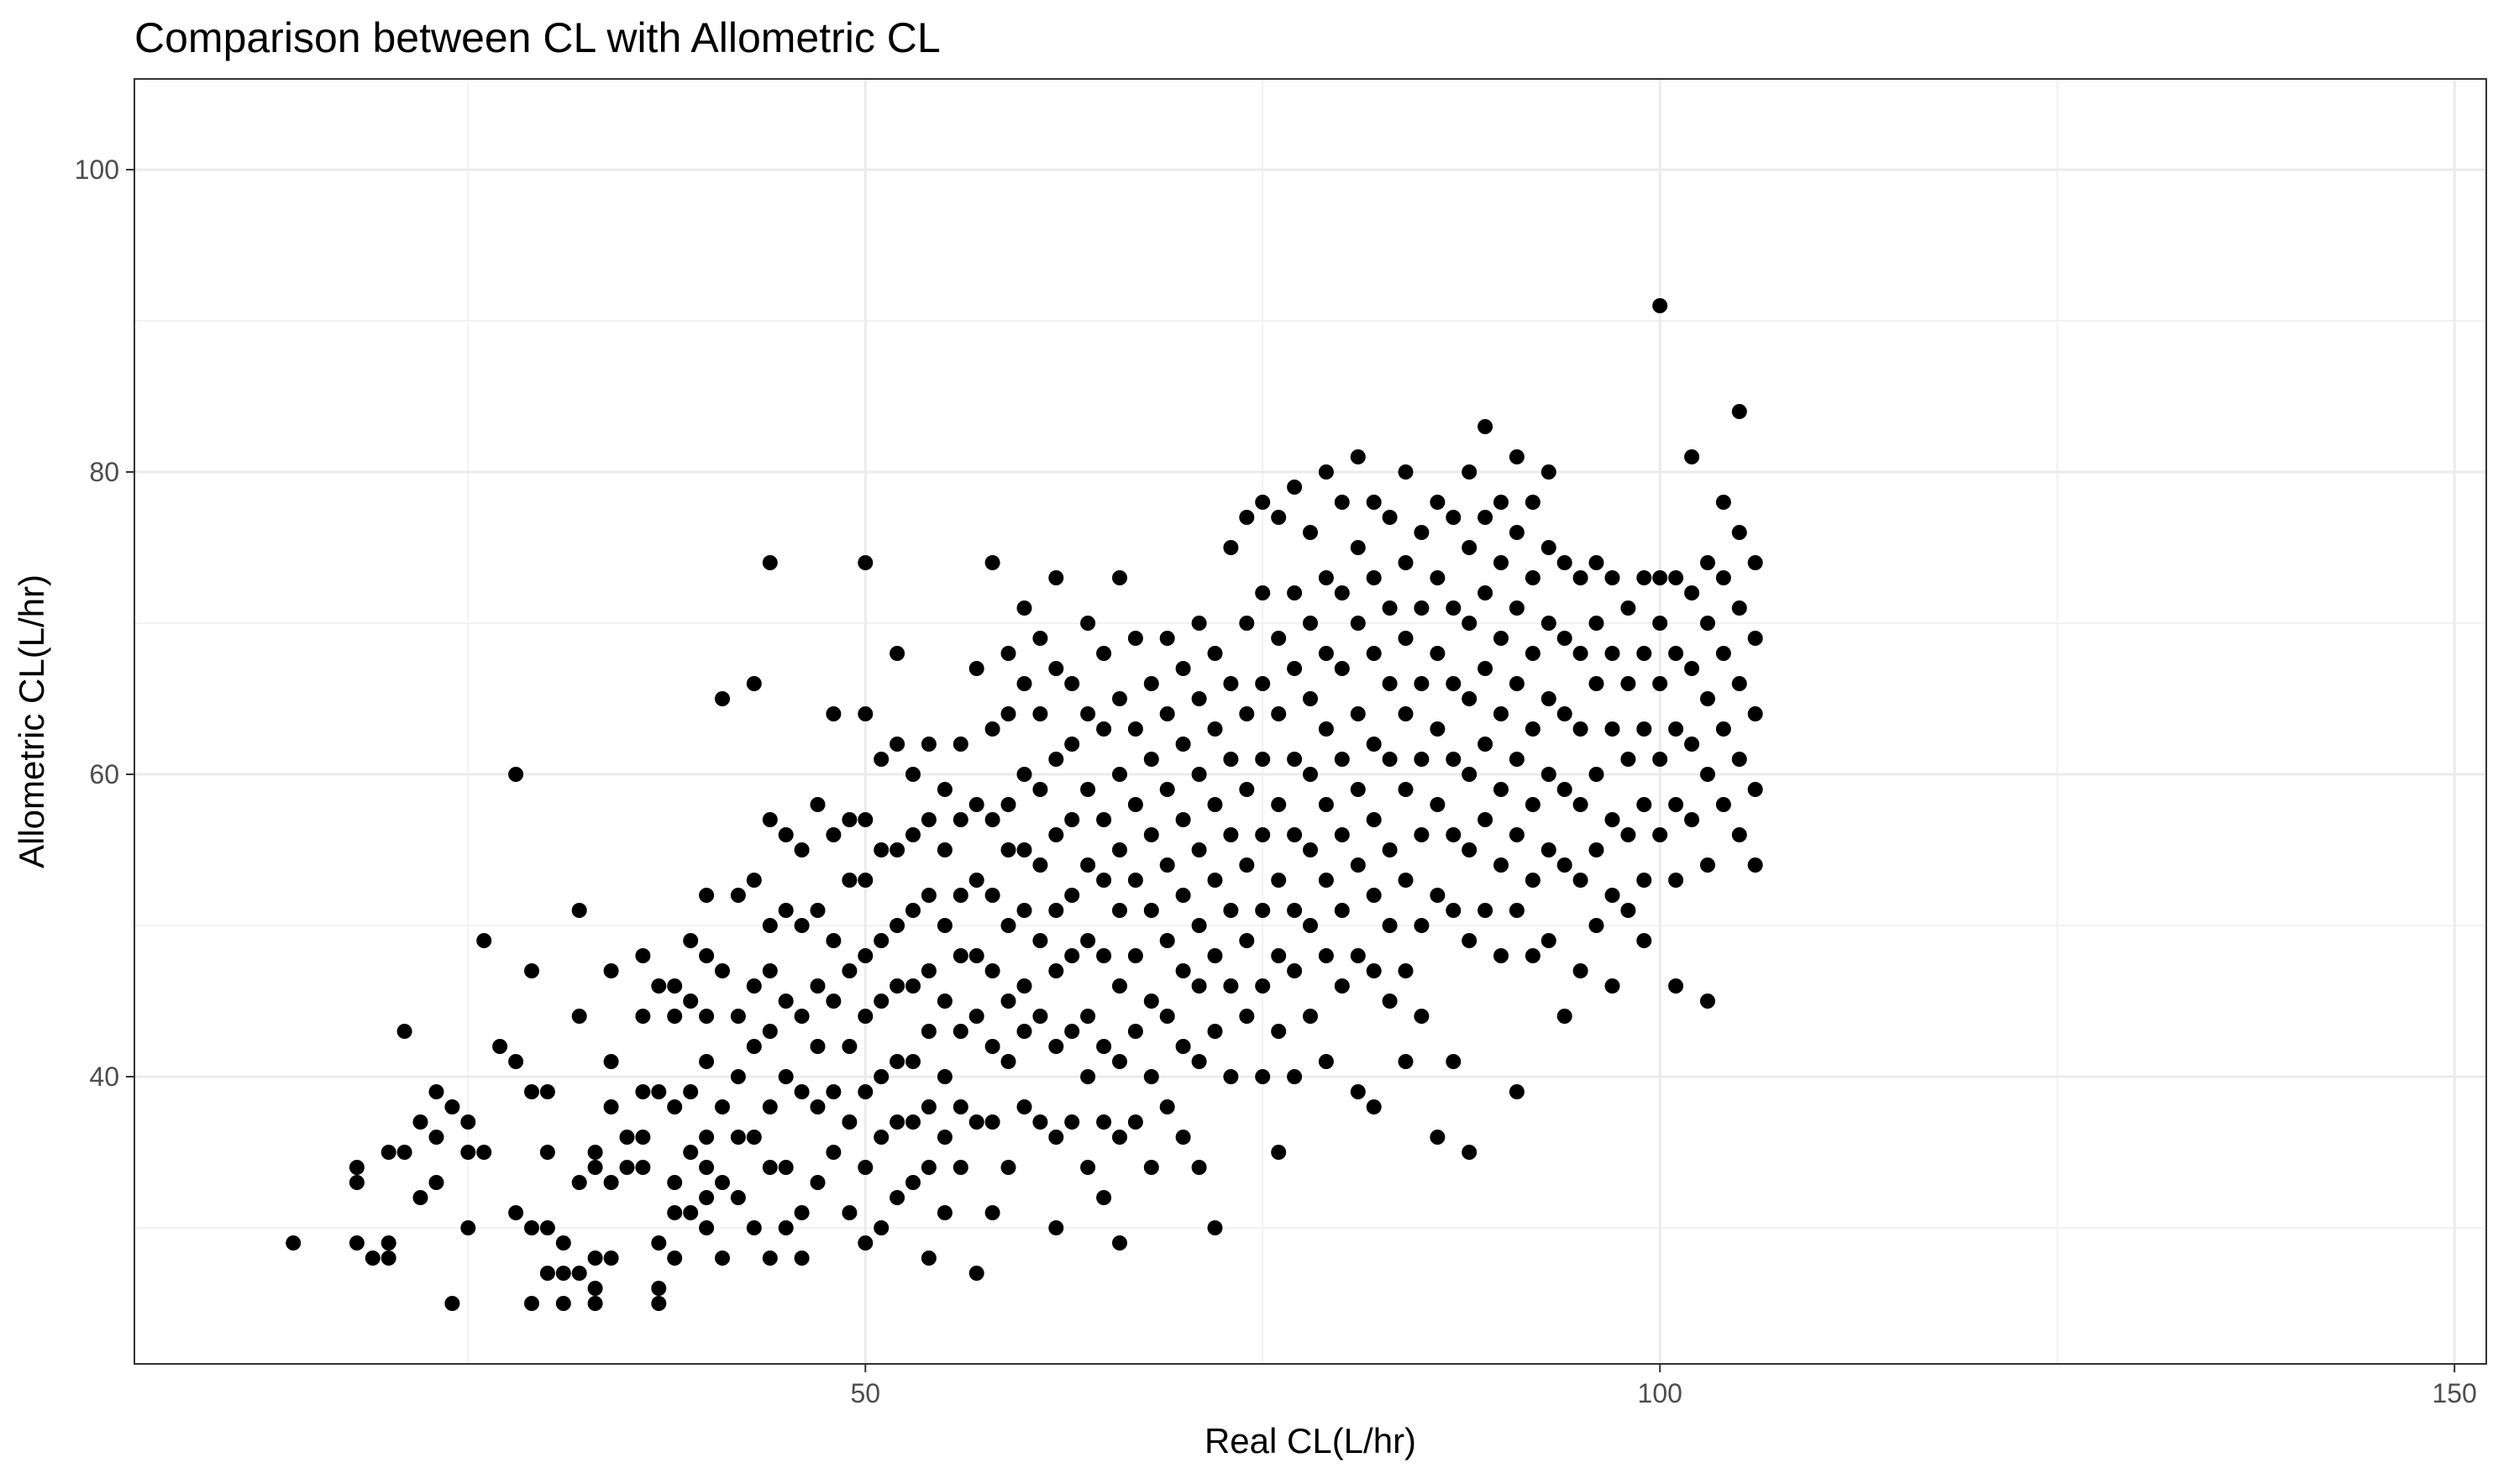 The height and width of the screenshot is (1484, 2493). I want to click on x-tick-label: 150, so click(2454, 1393).